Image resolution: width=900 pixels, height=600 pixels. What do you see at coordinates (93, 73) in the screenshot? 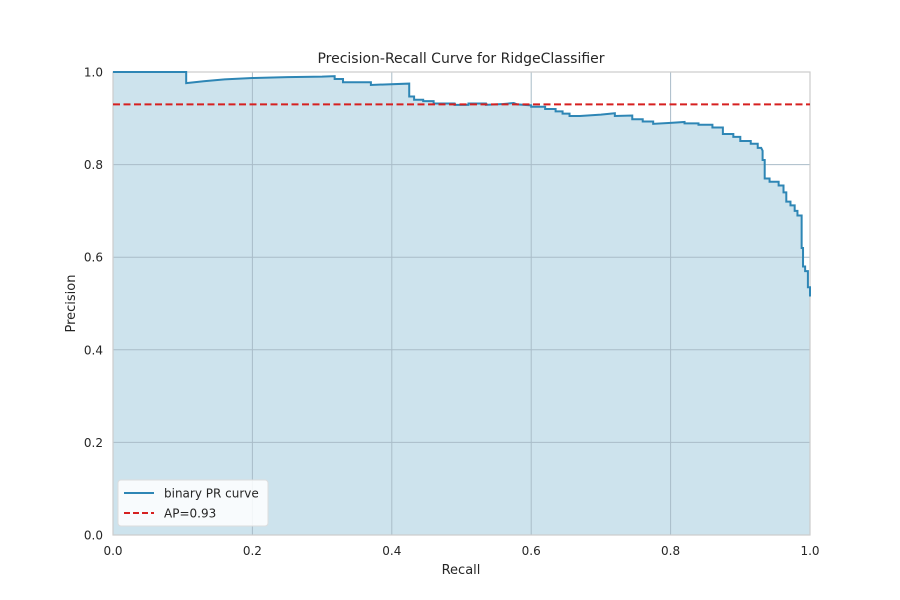
I see `y-tick-label-5: 1.0` at bounding box center [93, 73].